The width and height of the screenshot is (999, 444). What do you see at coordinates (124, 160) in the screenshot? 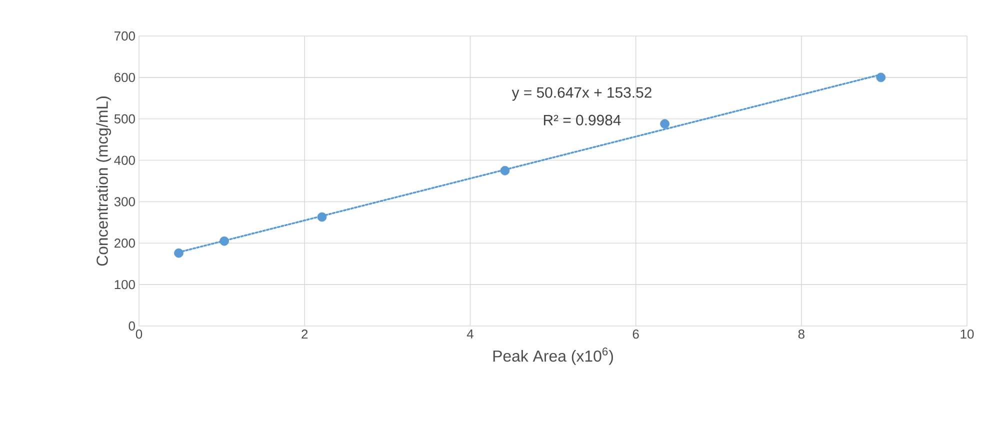
I see `y-tick-label: 400` at bounding box center [124, 160].